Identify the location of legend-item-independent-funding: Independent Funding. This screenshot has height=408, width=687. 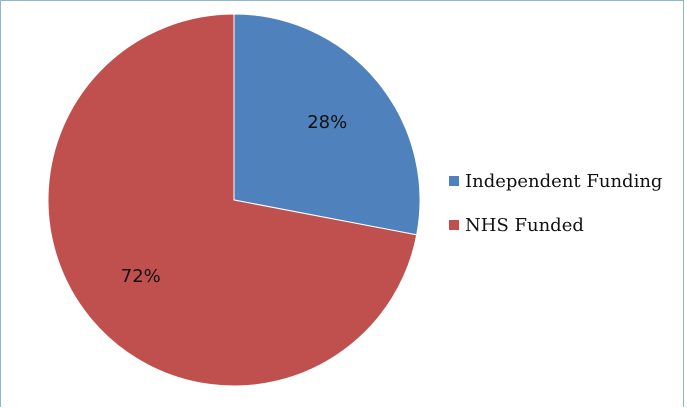
(555, 181).